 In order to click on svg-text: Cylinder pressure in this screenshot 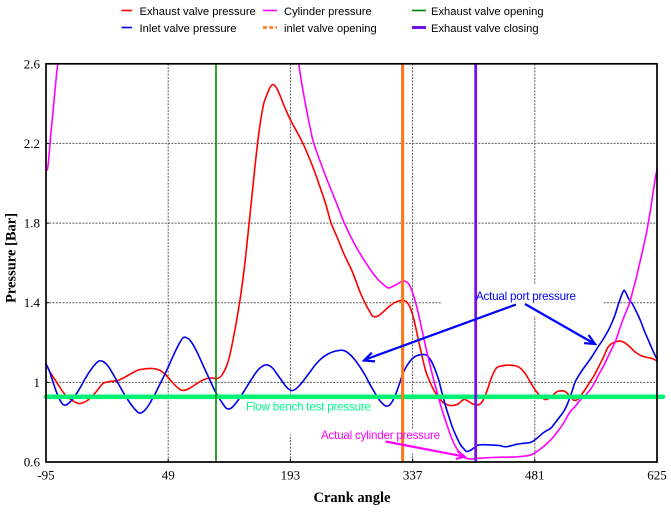, I will do `click(328, 12)`.